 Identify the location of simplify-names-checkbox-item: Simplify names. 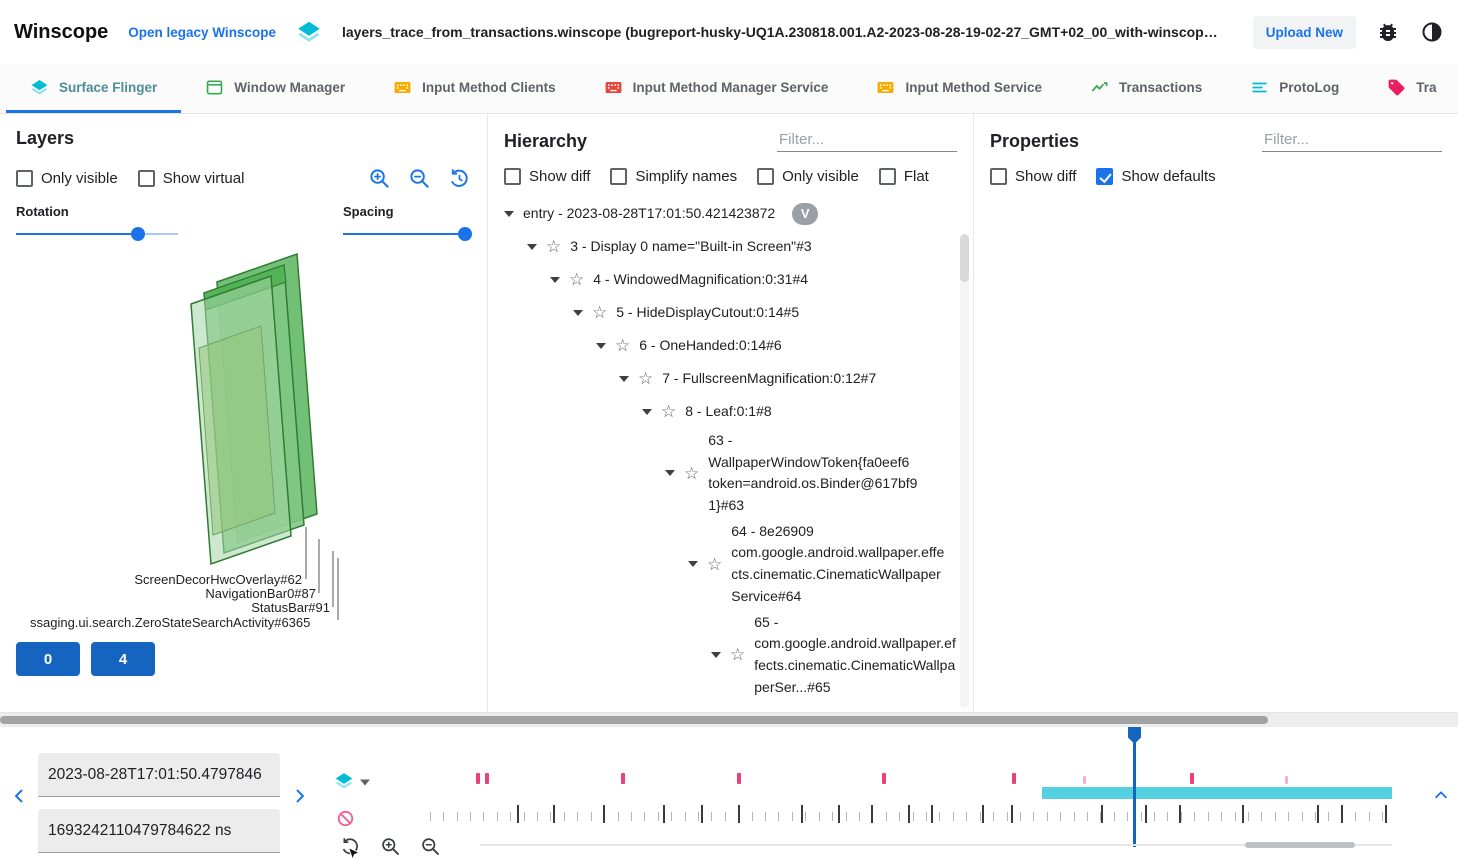
(673, 176).